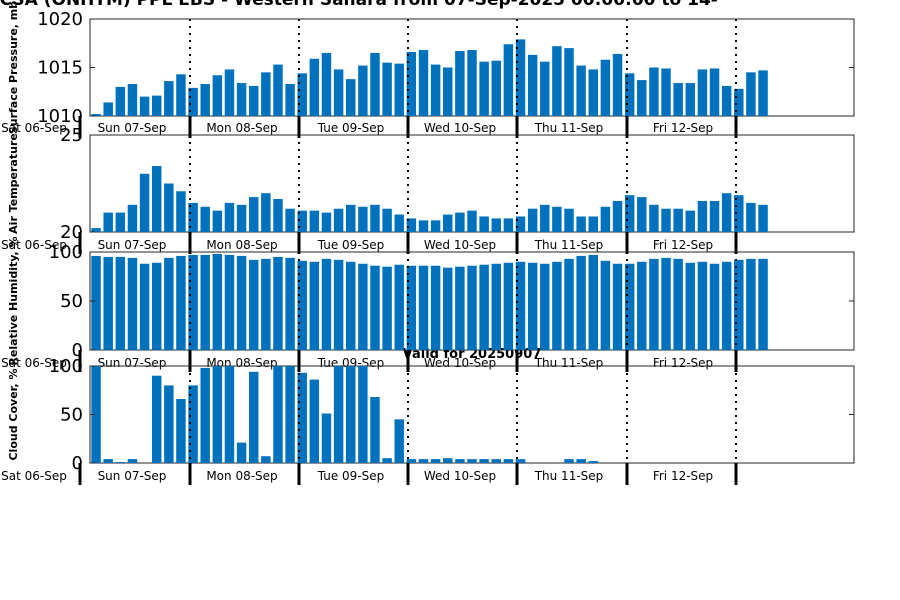 Image resolution: width=900 pixels, height=600 pixels. Describe the element at coordinates (13, 183) in the screenshot. I see `y-axis-label: Air Temperature` at that location.